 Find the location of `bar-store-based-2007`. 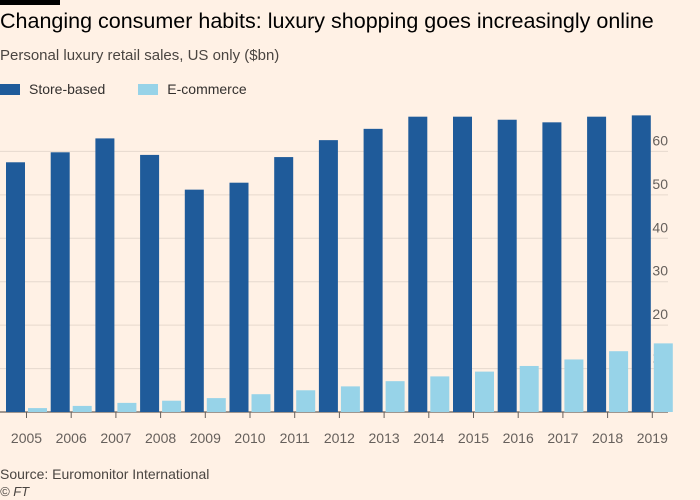

bar-store-based-2007 is located at coordinates (105, 275).